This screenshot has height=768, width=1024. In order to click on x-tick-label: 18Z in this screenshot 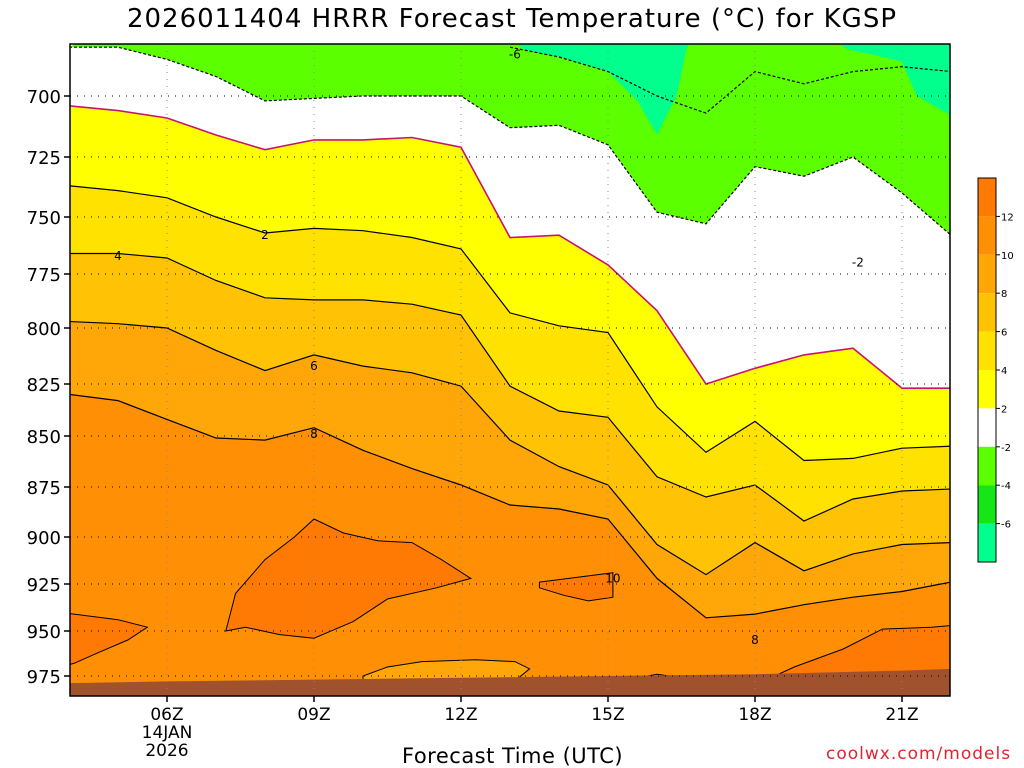, I will do `click(754, 715)`.